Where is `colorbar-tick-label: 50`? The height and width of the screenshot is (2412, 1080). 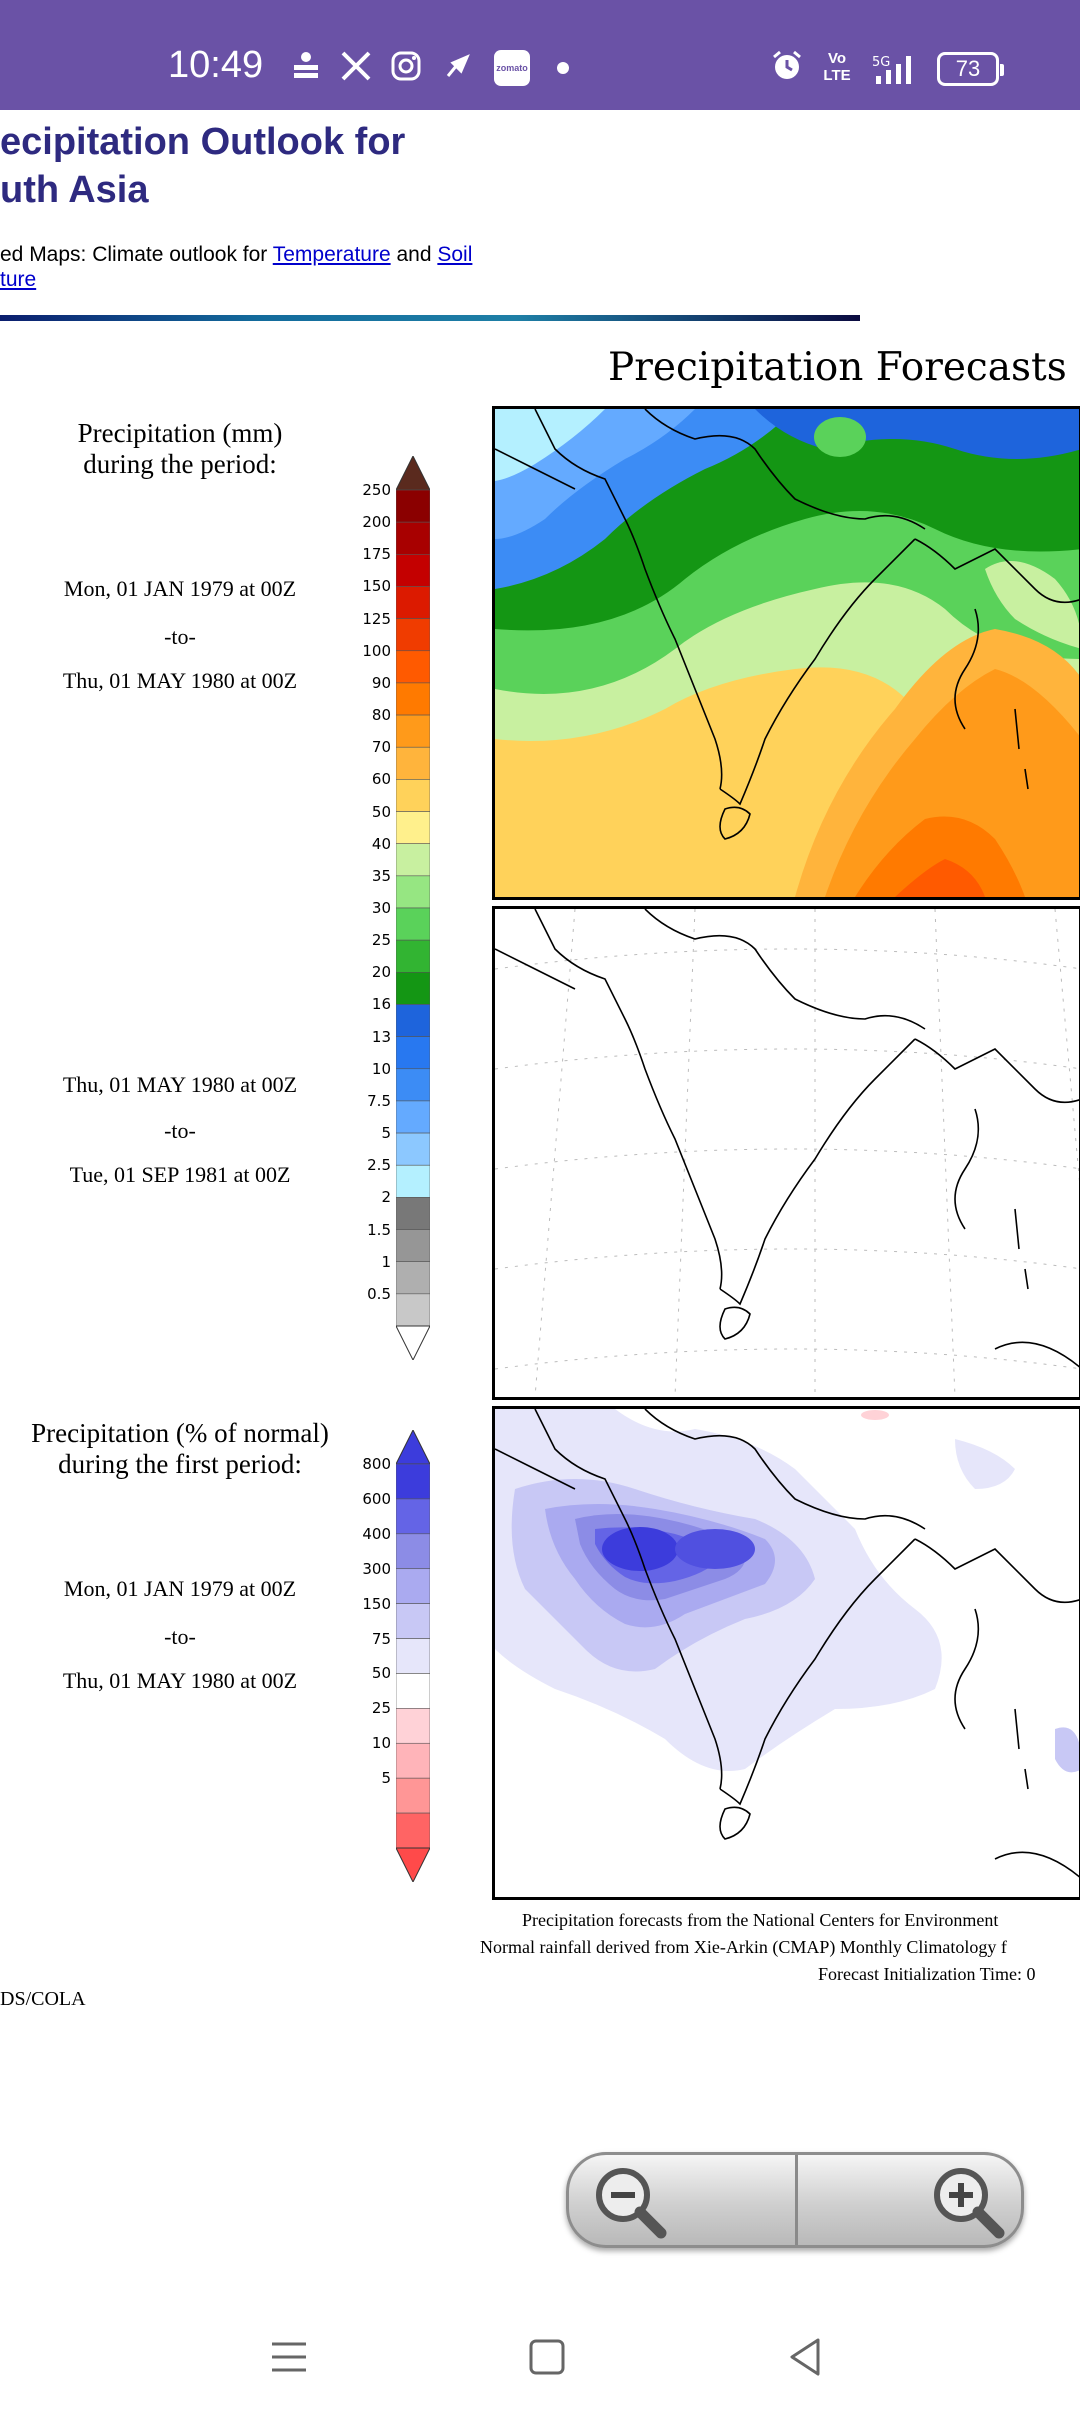 colorbar-tick-label: 50 is located at coordinates (381, 1673).